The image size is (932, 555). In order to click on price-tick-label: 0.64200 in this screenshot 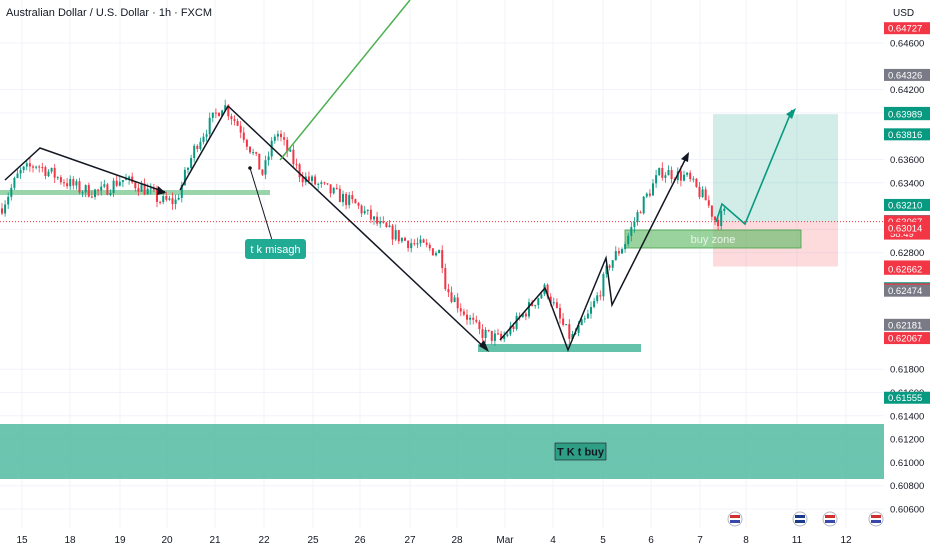, I will do `click(907, 90)`.